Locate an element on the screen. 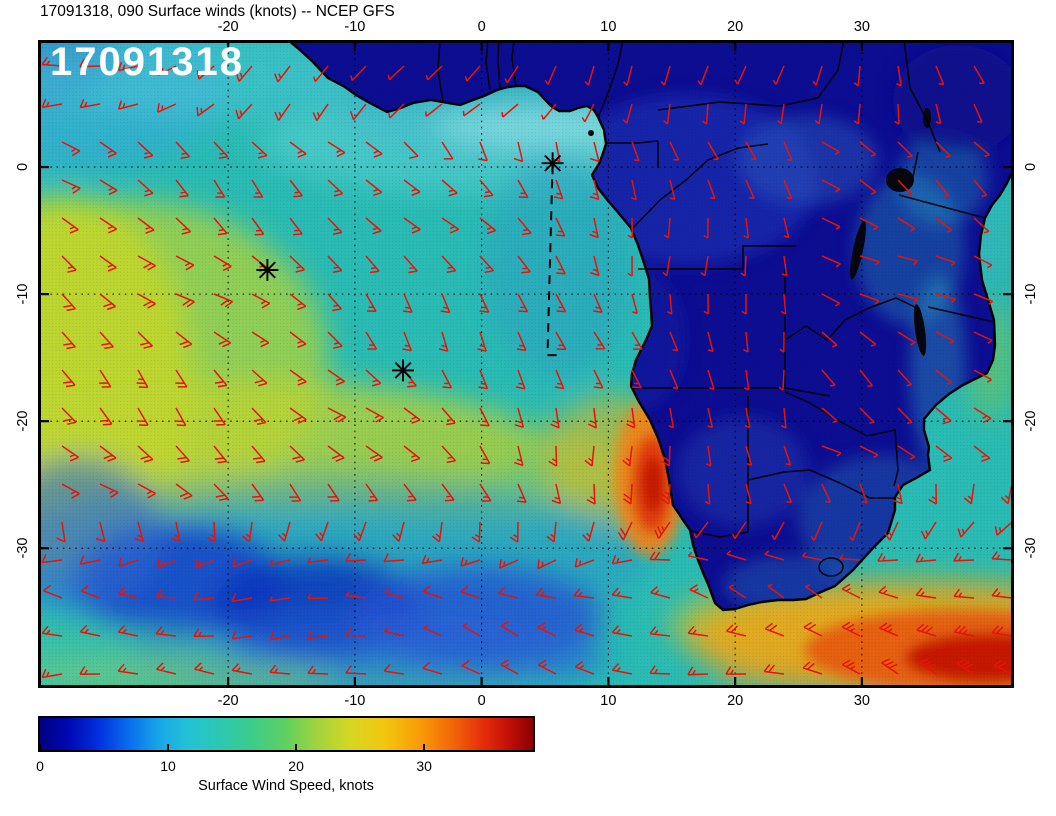 The height and width of the screenshot is (816, 1056). lat-tick-label-right: -30 is located at coordinates (1031, 548).